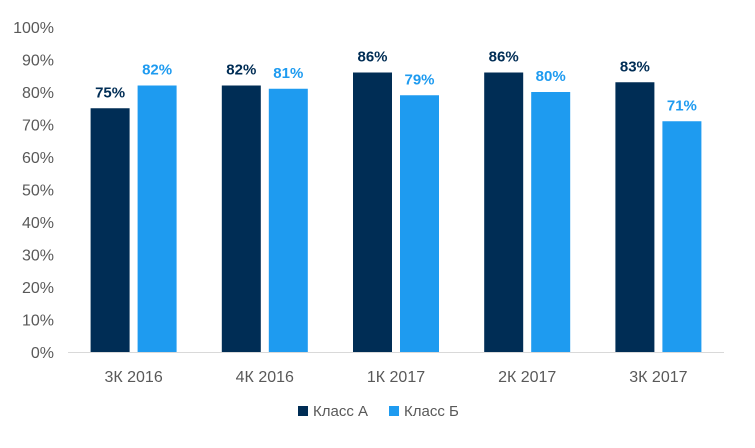 The height and width of the screenshot is (448, 755). I want to click on y-axis-ticks: 0% 10% 20% 30% 40% 50% 60% 70% 80% 90% 100%, so click(33, 191).